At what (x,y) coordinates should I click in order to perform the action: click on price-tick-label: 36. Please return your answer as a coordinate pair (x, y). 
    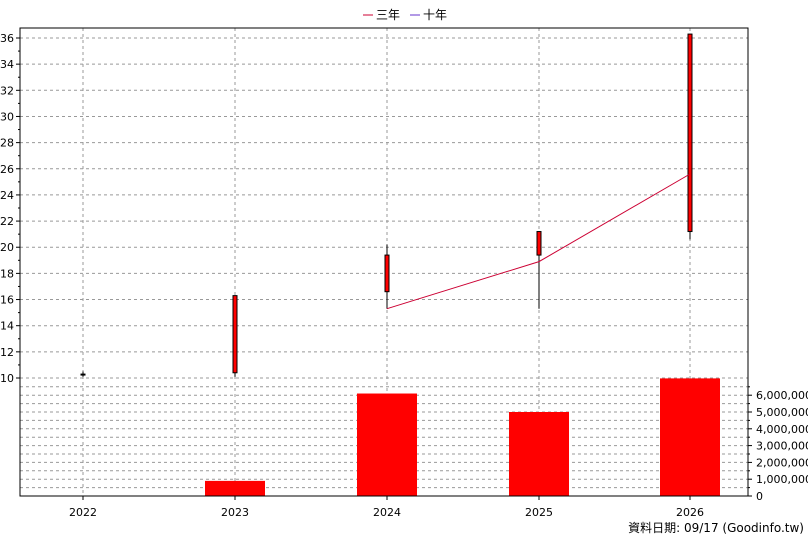
    Looking at the image, I should click on (7, 38).